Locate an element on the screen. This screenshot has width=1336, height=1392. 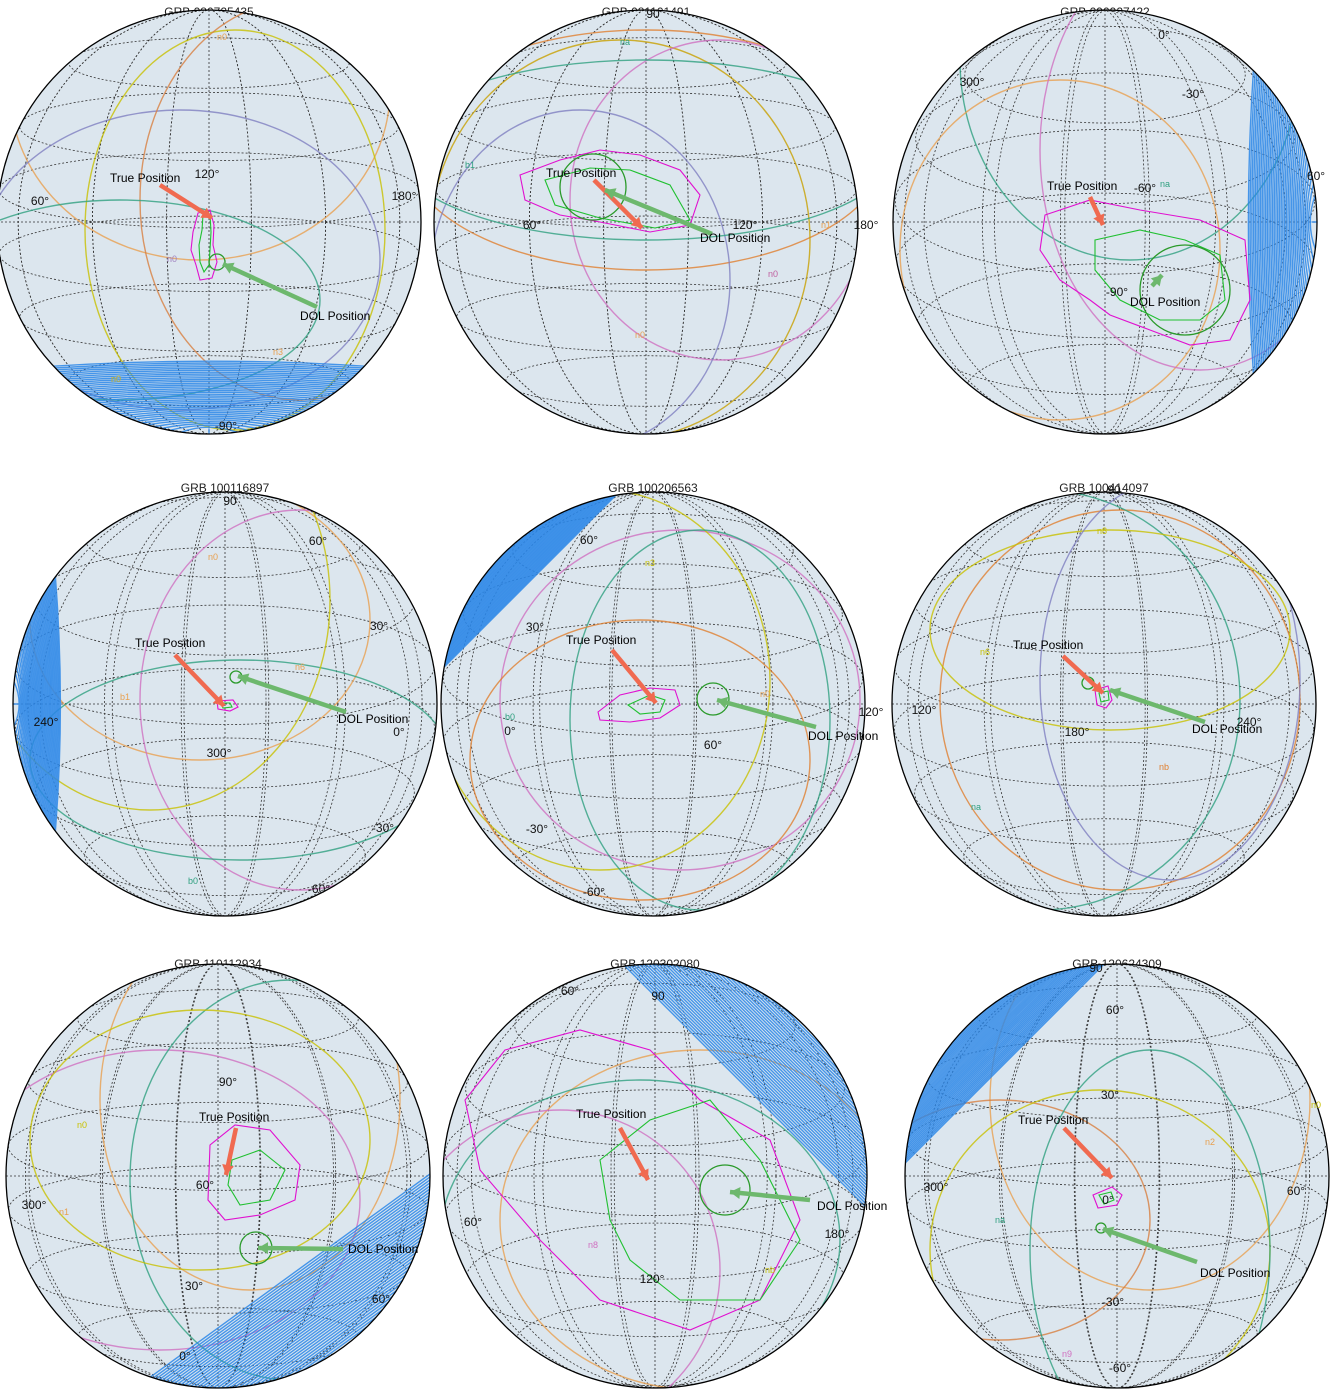
dol-error-circle is located at coordinates (217, 262).